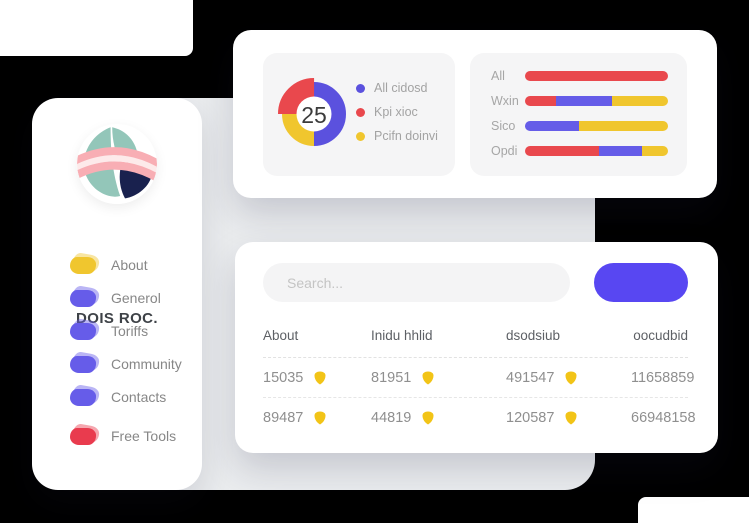 The width and height of the screenshot is (749, 523). I want to click on table-row: 89487 44819 120587 66948158, so click(479, 418).